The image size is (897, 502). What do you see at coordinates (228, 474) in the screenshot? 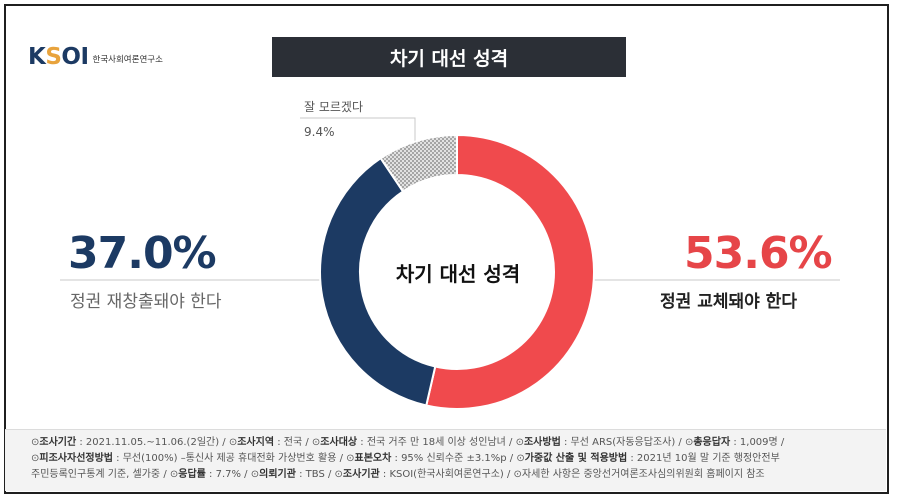
I see `footer-value: : 7.7% /` at bounding box center [228, 474].